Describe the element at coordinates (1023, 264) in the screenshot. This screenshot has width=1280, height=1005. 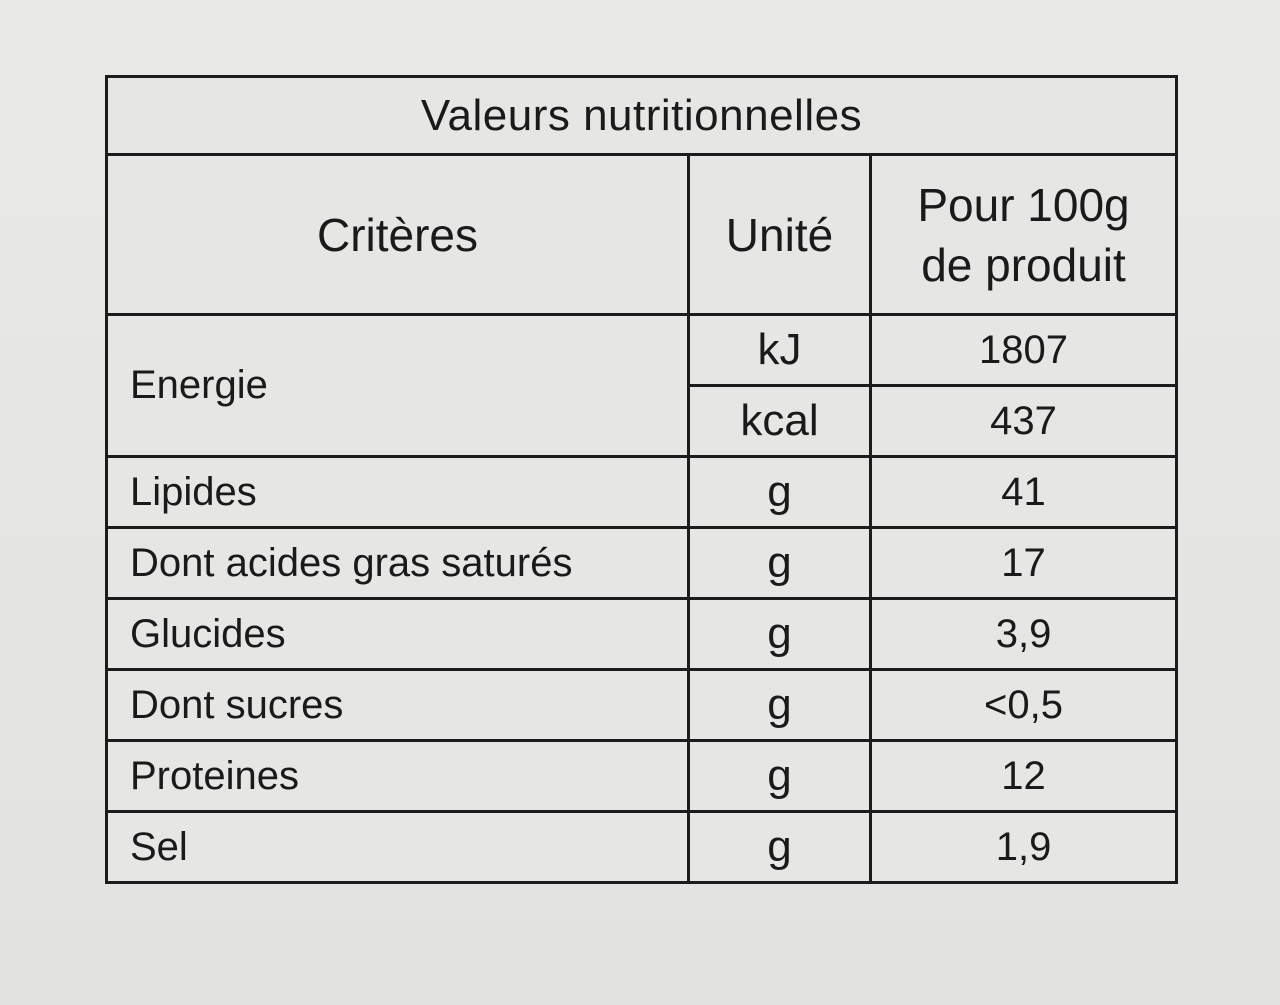
I see `header-value-line2: de produit` at that location.